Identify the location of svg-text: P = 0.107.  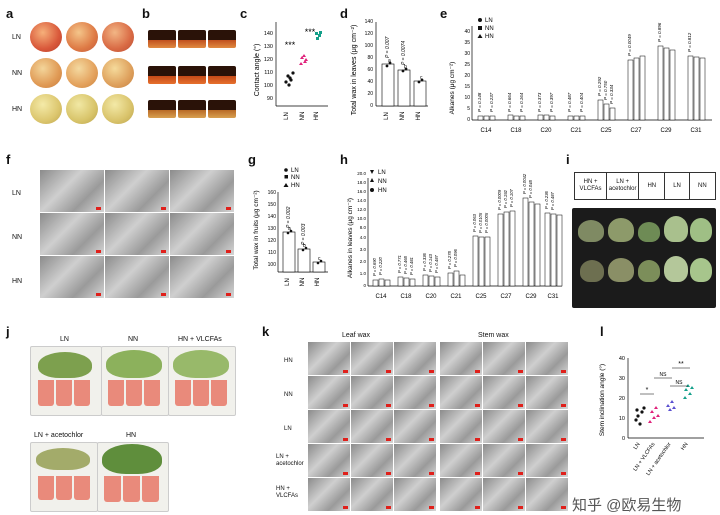
(511, 197).